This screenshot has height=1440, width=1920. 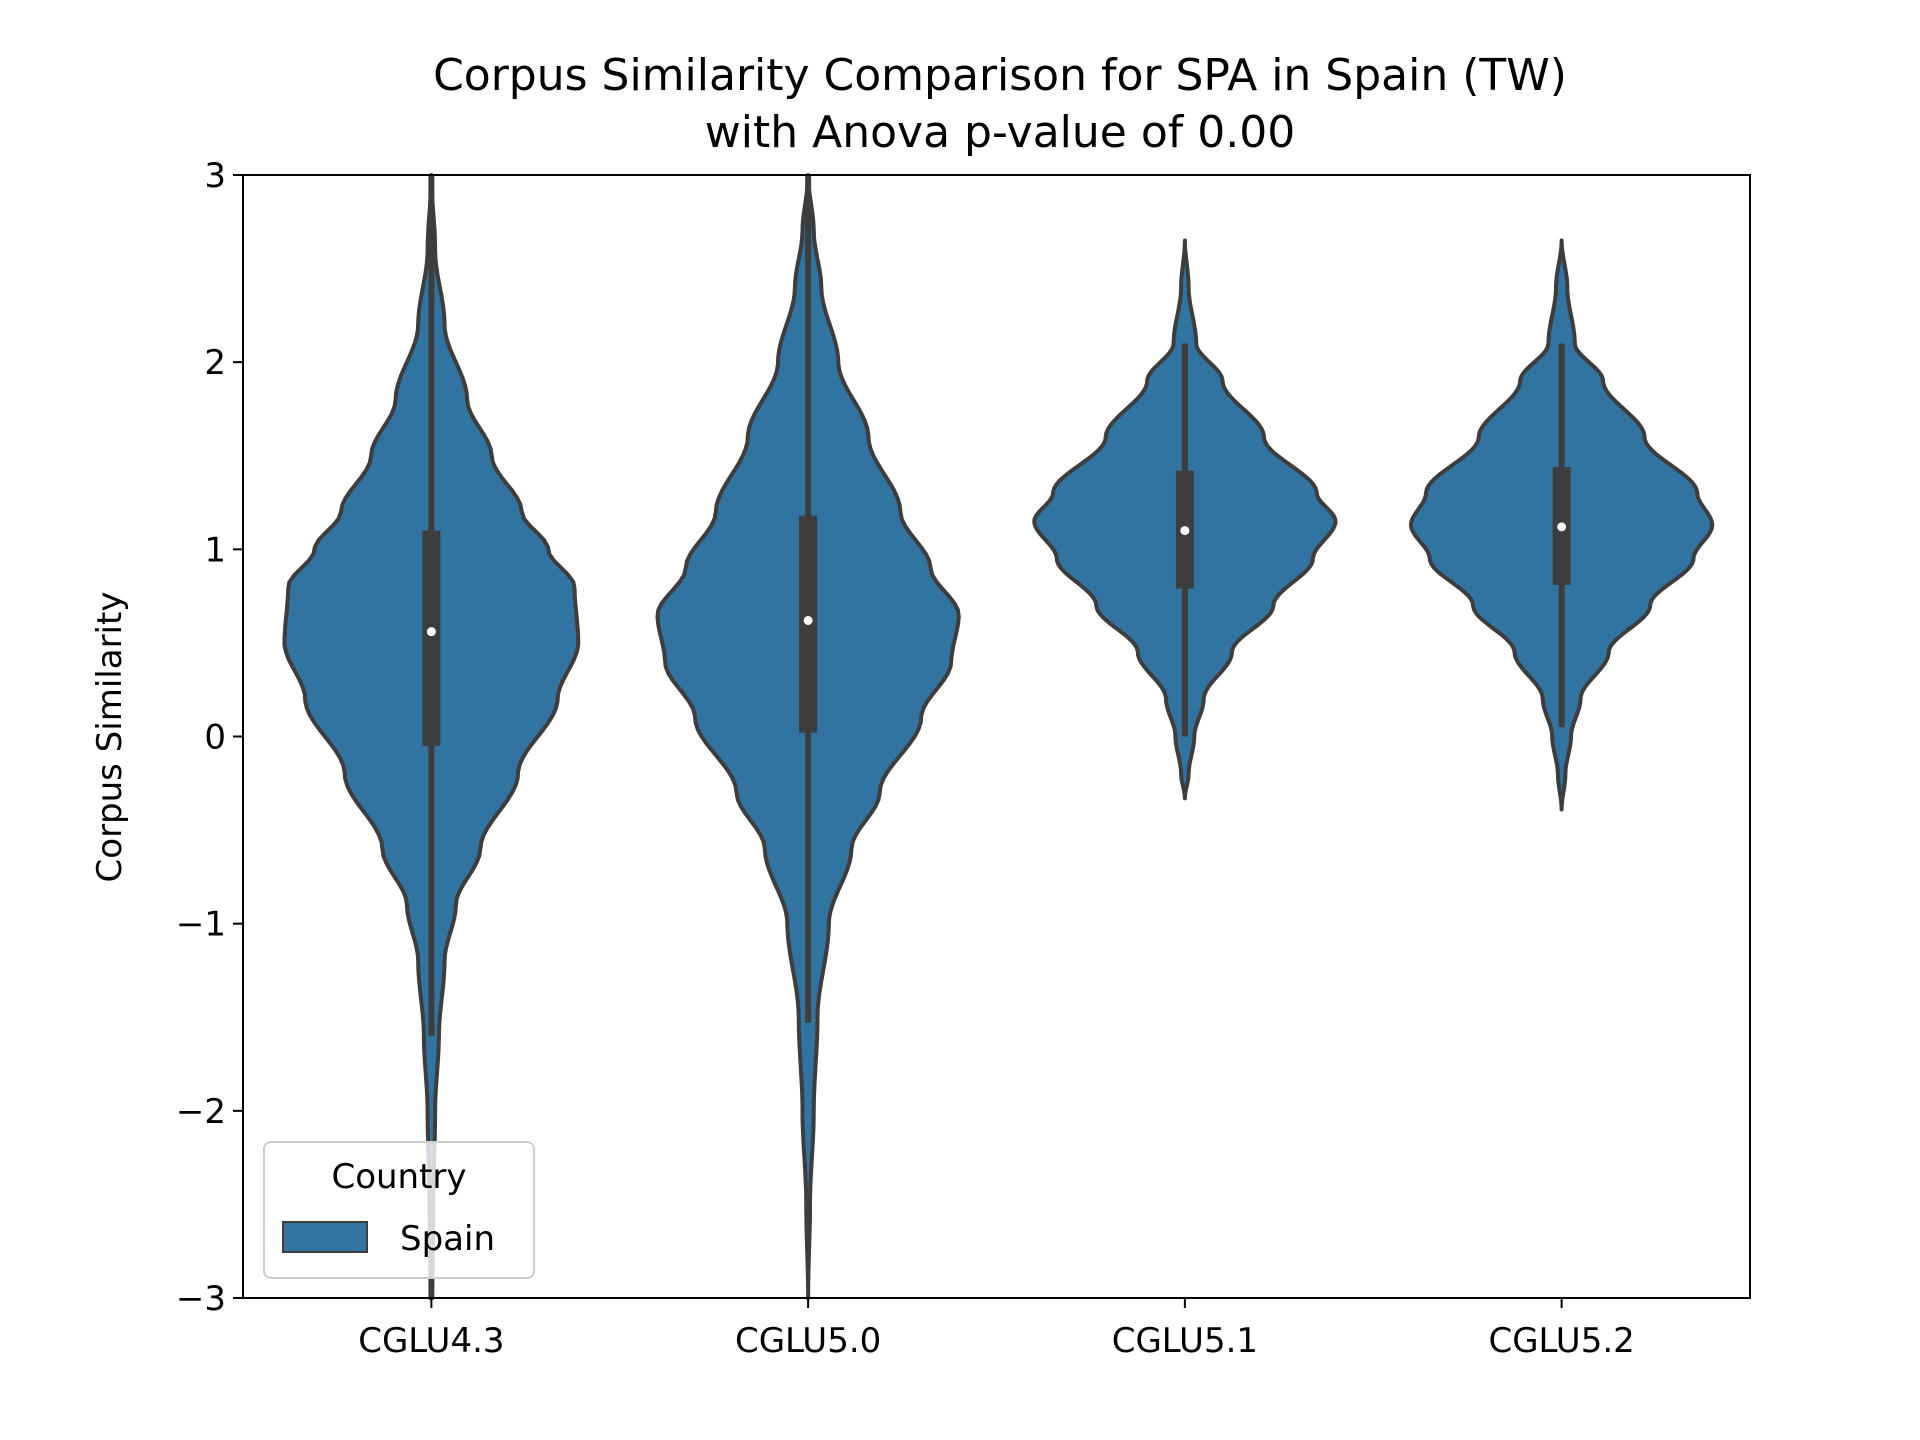 What do you see at coordinates (1185, 1341) in the screenshot?
I see `x-tick-label: CGLU5.1` at bounding box center [1185, 1341].